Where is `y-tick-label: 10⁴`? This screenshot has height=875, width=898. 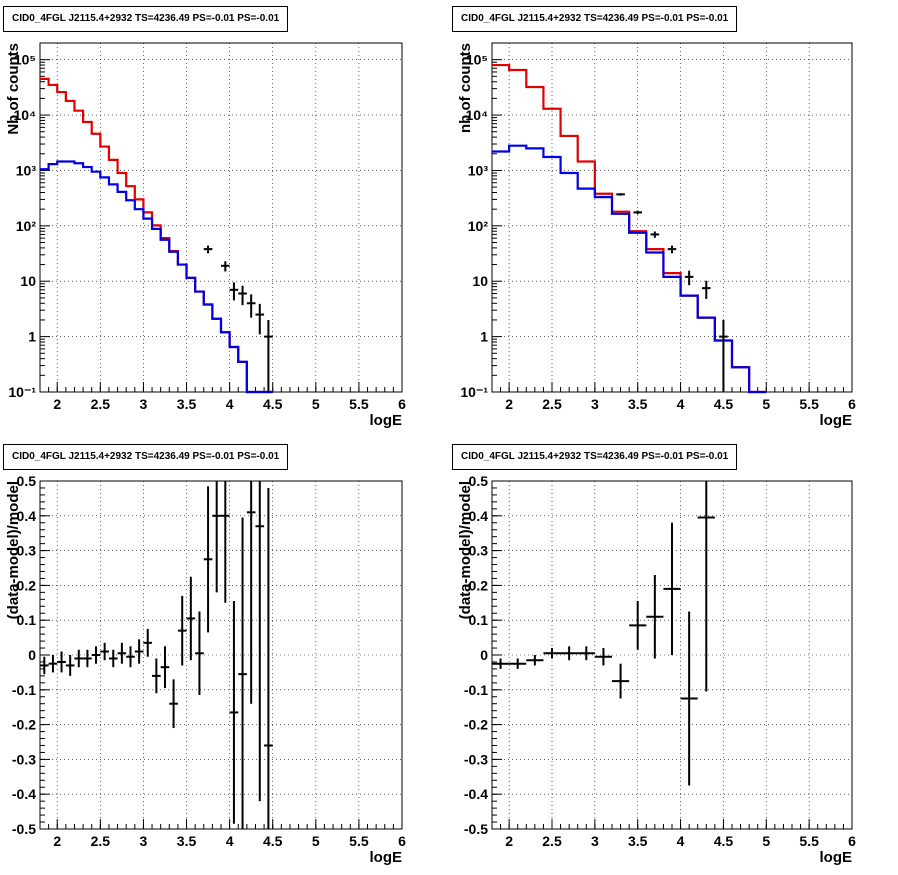
y-tick-label: 10⁴ is located at coordinates (25, 115).